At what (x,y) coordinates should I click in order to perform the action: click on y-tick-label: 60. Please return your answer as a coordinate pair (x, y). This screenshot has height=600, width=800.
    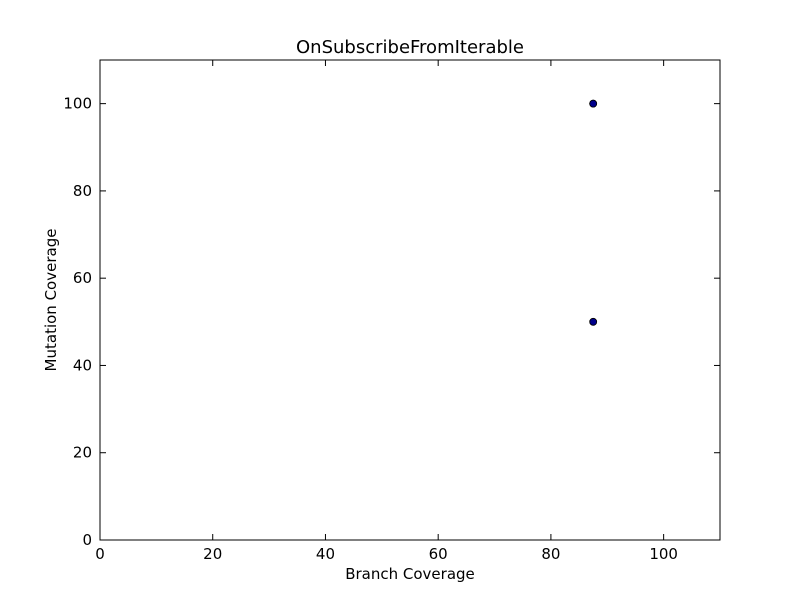
    Looking at the image, I should click on (82, 278).